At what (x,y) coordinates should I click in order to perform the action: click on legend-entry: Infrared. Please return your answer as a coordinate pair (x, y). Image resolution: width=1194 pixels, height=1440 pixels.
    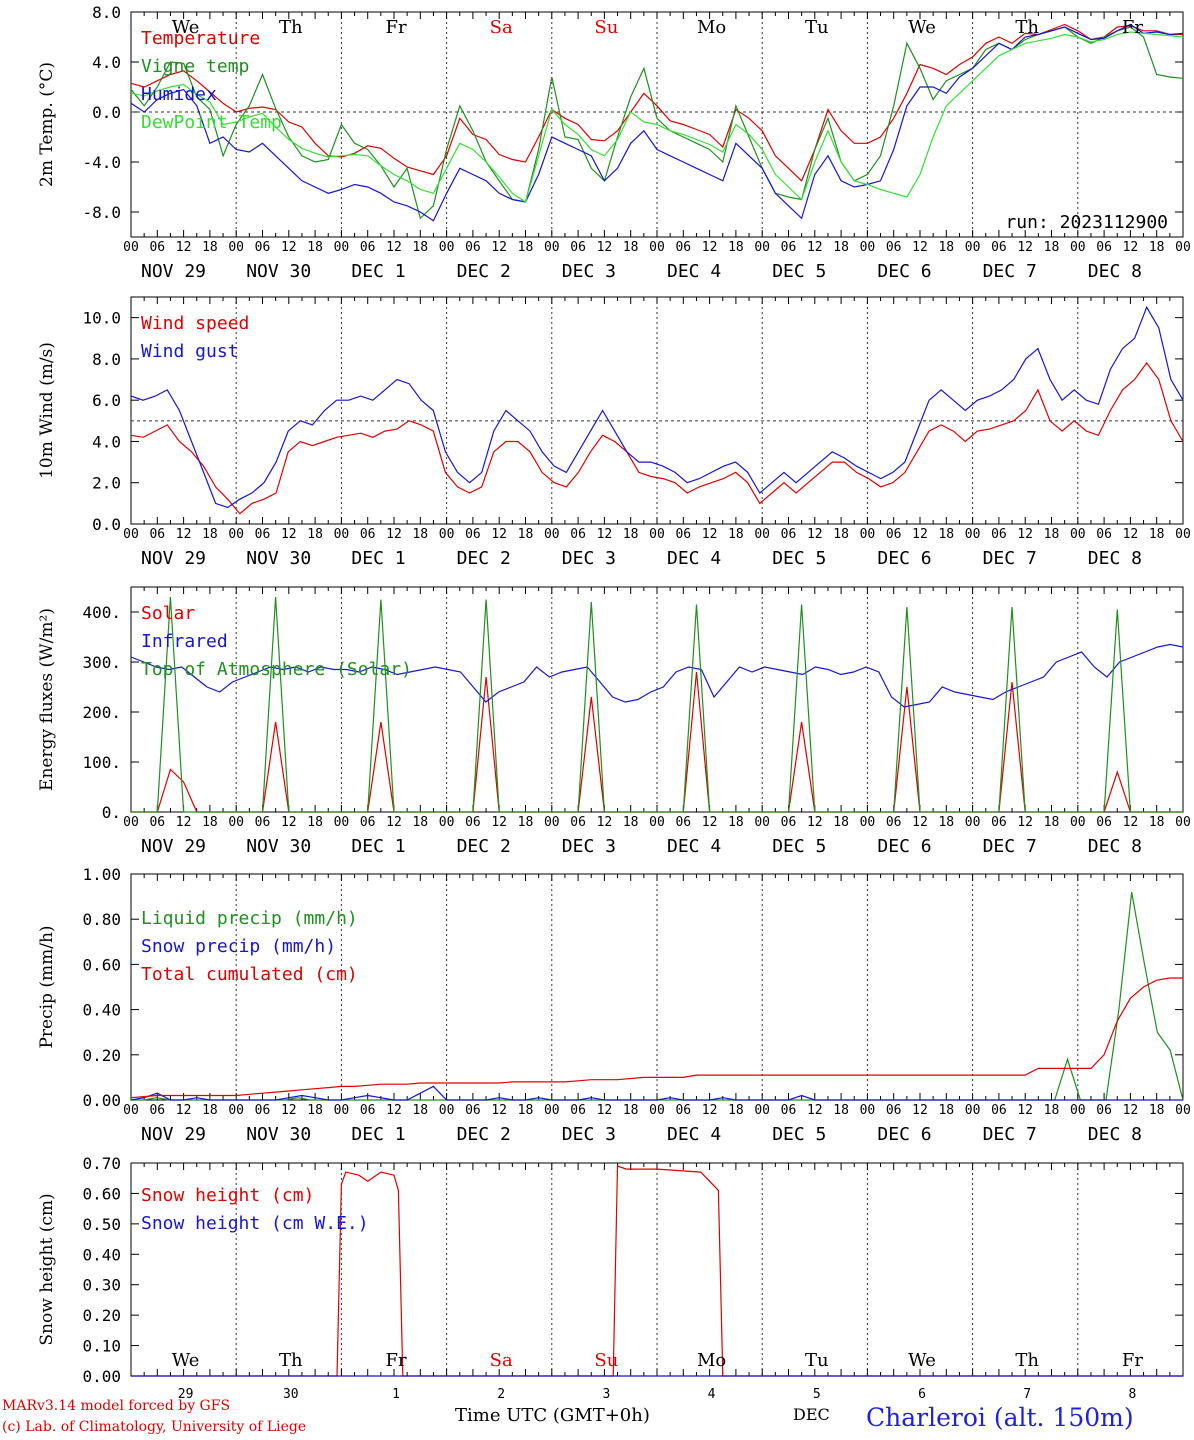
    Looking at the image, I should click on (184, 641).